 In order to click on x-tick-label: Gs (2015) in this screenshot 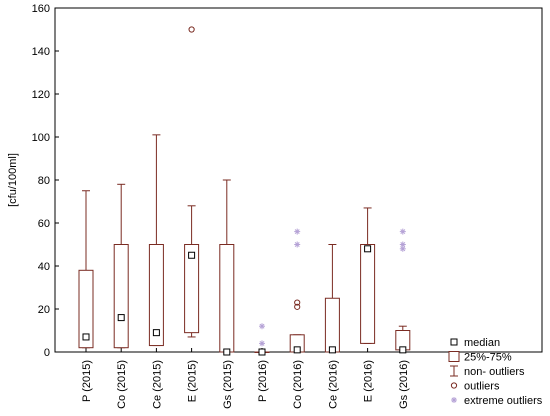, I will do `click(228, 384)`.